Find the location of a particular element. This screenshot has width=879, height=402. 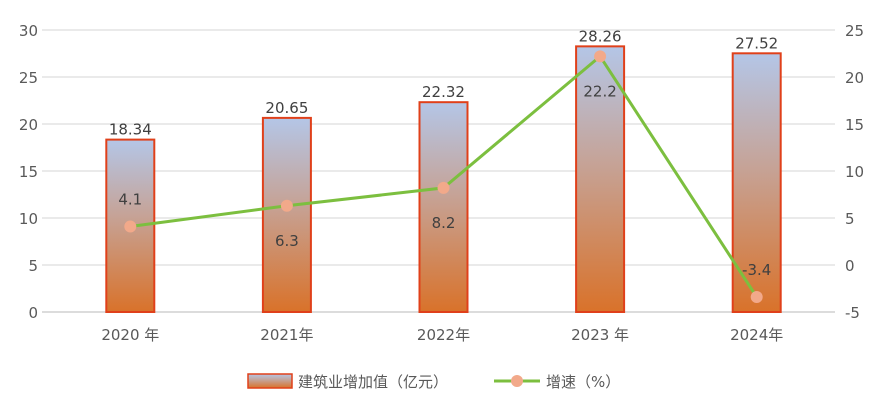

left-axis-tick-label: 15 is located at coordinates (28, 172).